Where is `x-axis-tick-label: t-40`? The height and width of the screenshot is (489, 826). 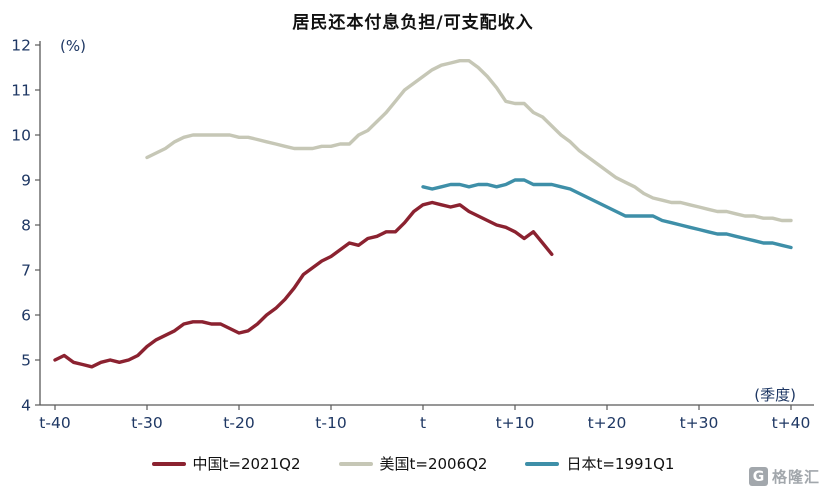 x-axis-tick-label: t-40 is located at coordinates (54, 423).